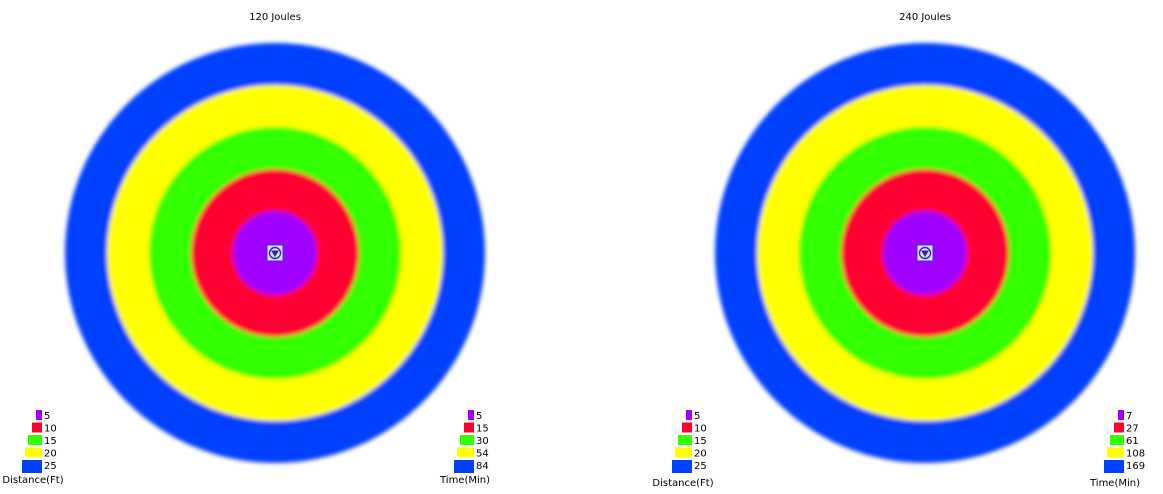  What do you see at coordinates (275, 17) in the screenshot?
I see `chart-title: 120 Joules` at bounding box center [275, 17].